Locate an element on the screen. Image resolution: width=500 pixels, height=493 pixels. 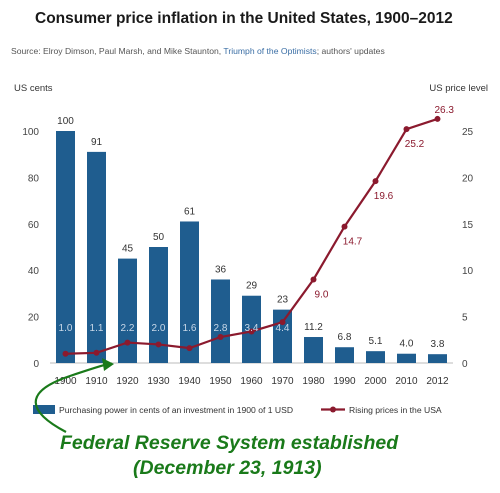
line-value-label: 2.0 is located at coordinates (159, 328).